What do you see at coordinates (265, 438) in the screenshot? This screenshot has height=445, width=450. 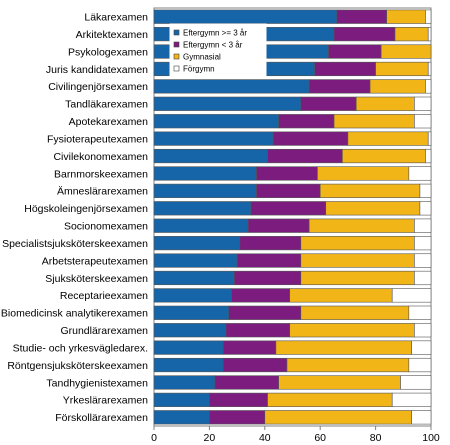 I see `x-tick-label: 40` at bounding box center [265, 438].